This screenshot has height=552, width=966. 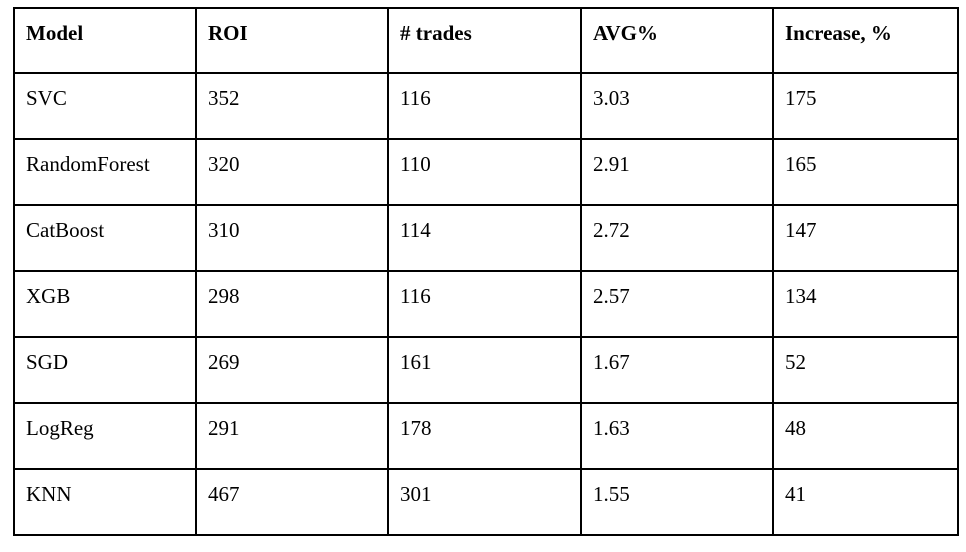 I want to click on table-row: LogReg 291 178 1.63 48, so click(x=486, y=436).